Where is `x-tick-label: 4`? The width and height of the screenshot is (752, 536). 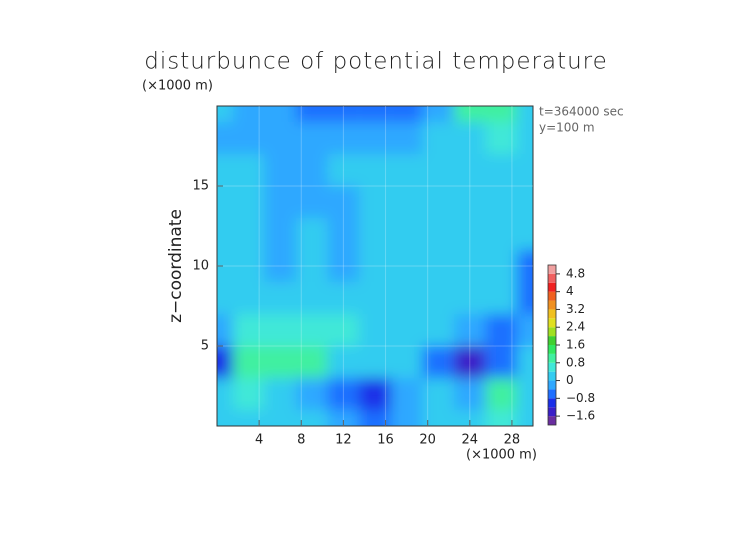 x-tick-label: 4 is located at coordinates (259, 440).